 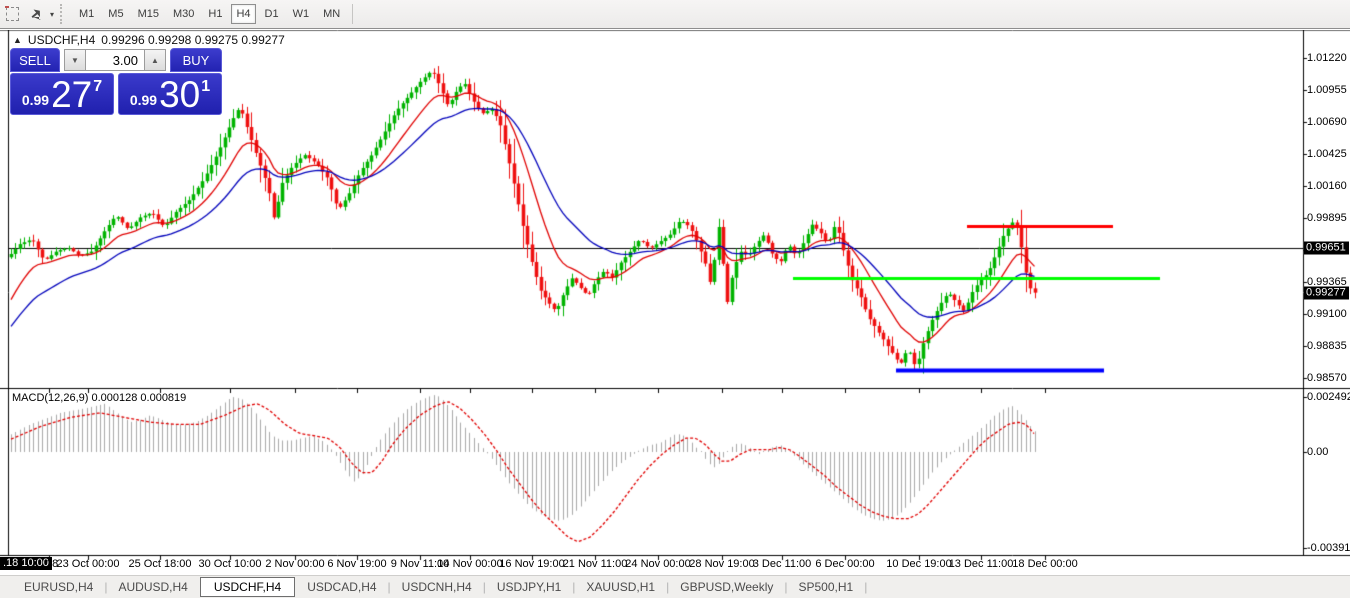 What do you see at coordinates (1327, 378) in the screenshot?
I see `price-axis-label: 0.98570` at bounding box center [1327, 378].